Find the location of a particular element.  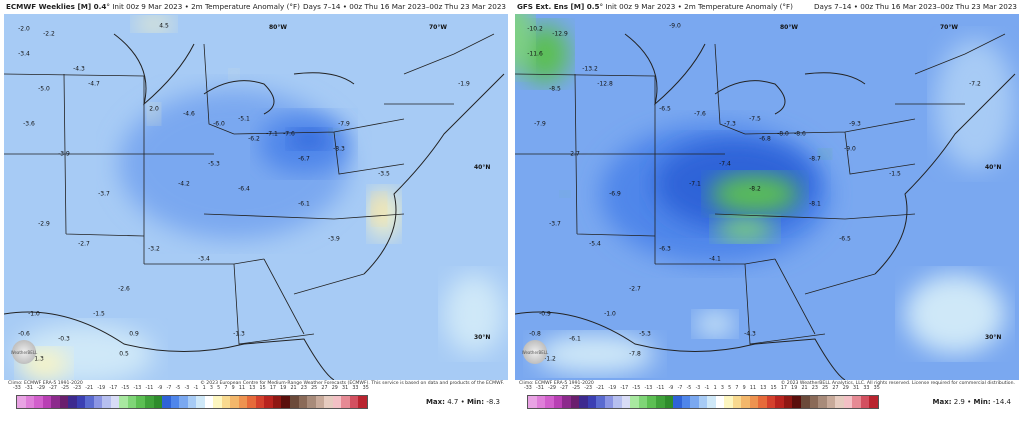

colorbar-tick: -21 is located at coordinates (89, 388).